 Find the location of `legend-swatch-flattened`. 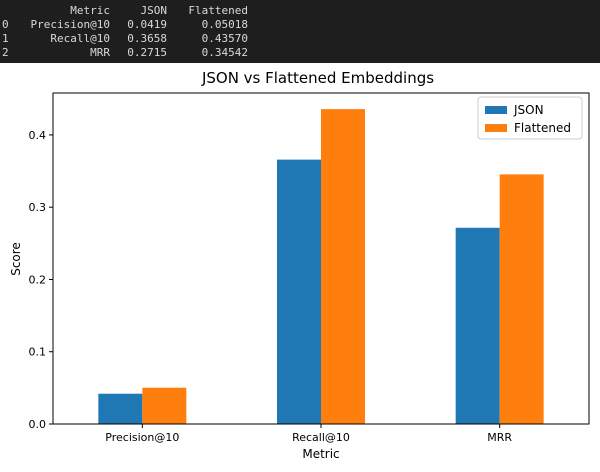

legend-swatch-flattened is located at coordinates (496, 128).